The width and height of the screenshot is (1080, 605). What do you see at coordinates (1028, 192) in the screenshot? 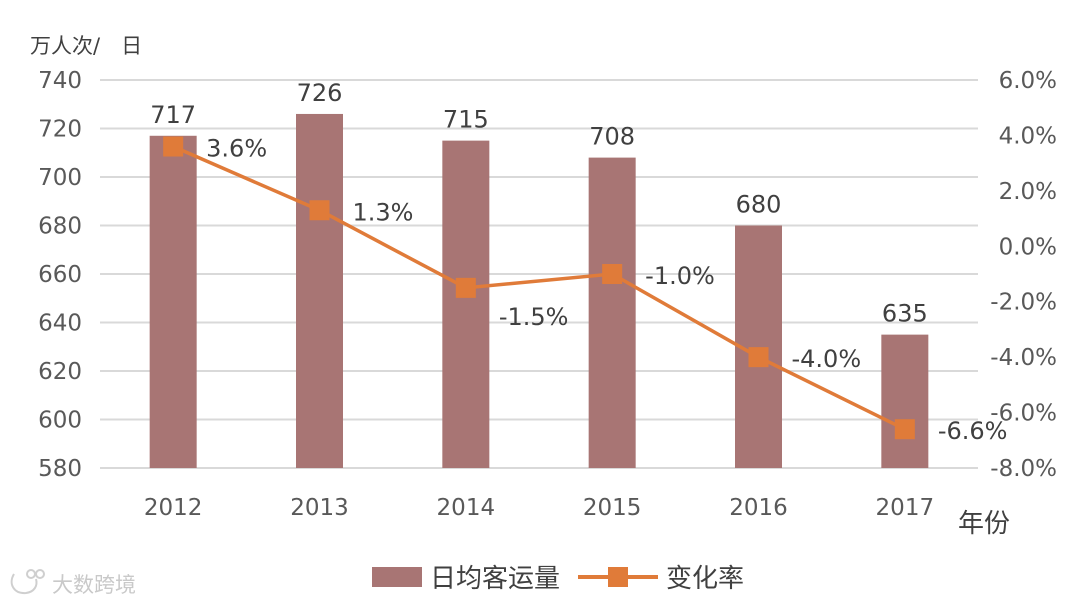
I see `y2-tick-label: 2.0%` at bounding box center [1028, 192].